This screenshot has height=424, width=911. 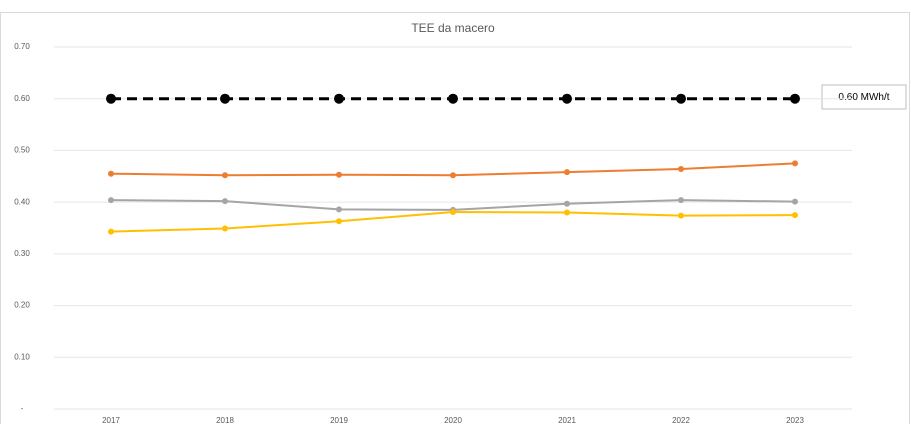 What do you see at coordinates (225, 420) in the screenshot?
I see `x-tick-label: 2018` at bounding box center [225, 420].